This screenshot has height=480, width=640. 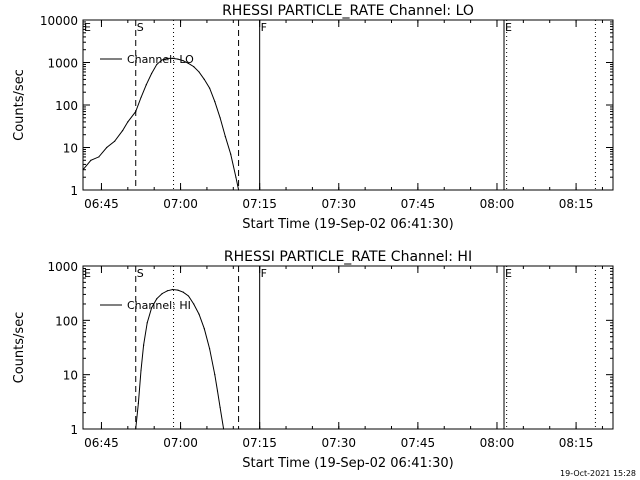 I want to click on series-line-lo, so click(x=161, y=124).